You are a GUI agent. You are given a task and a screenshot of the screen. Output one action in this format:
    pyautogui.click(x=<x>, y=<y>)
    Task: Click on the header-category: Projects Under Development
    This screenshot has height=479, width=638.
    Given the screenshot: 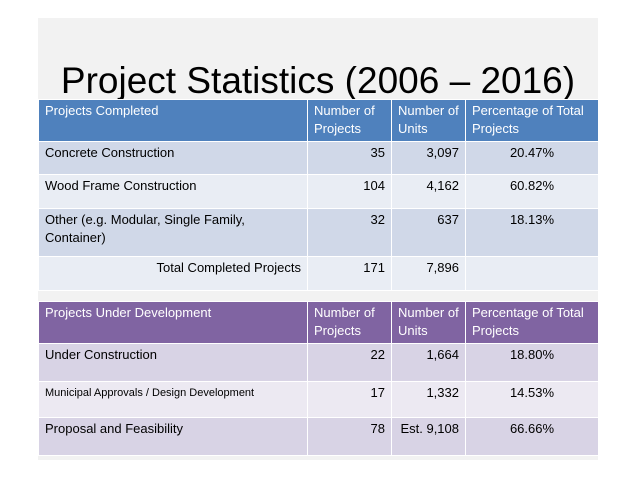 What is the action you would take?
    pyautogui.click(x=173, y=322)
    